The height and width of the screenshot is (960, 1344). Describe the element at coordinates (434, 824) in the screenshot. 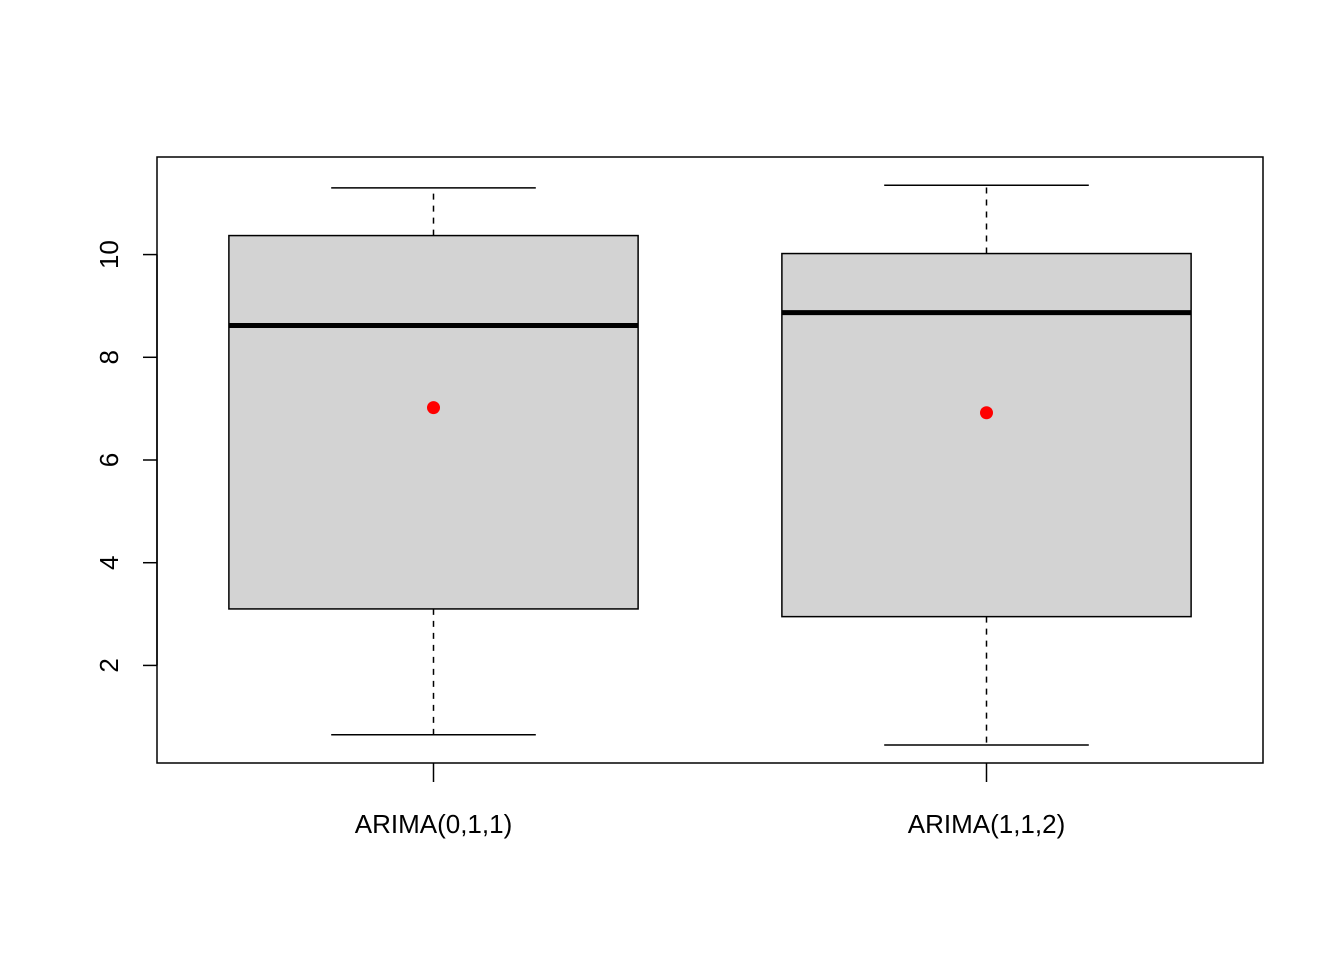

I see `x-tick-label: ARIMA(0,1,1)` at that location.